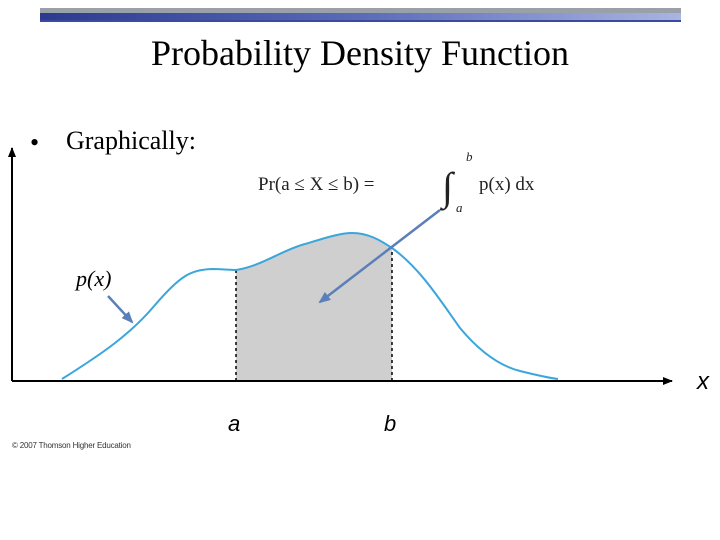  I want to click on probability-formula: Pr(a ≤ X ≤ b) = ∫ b a p(x) dx, so click(396, 182).